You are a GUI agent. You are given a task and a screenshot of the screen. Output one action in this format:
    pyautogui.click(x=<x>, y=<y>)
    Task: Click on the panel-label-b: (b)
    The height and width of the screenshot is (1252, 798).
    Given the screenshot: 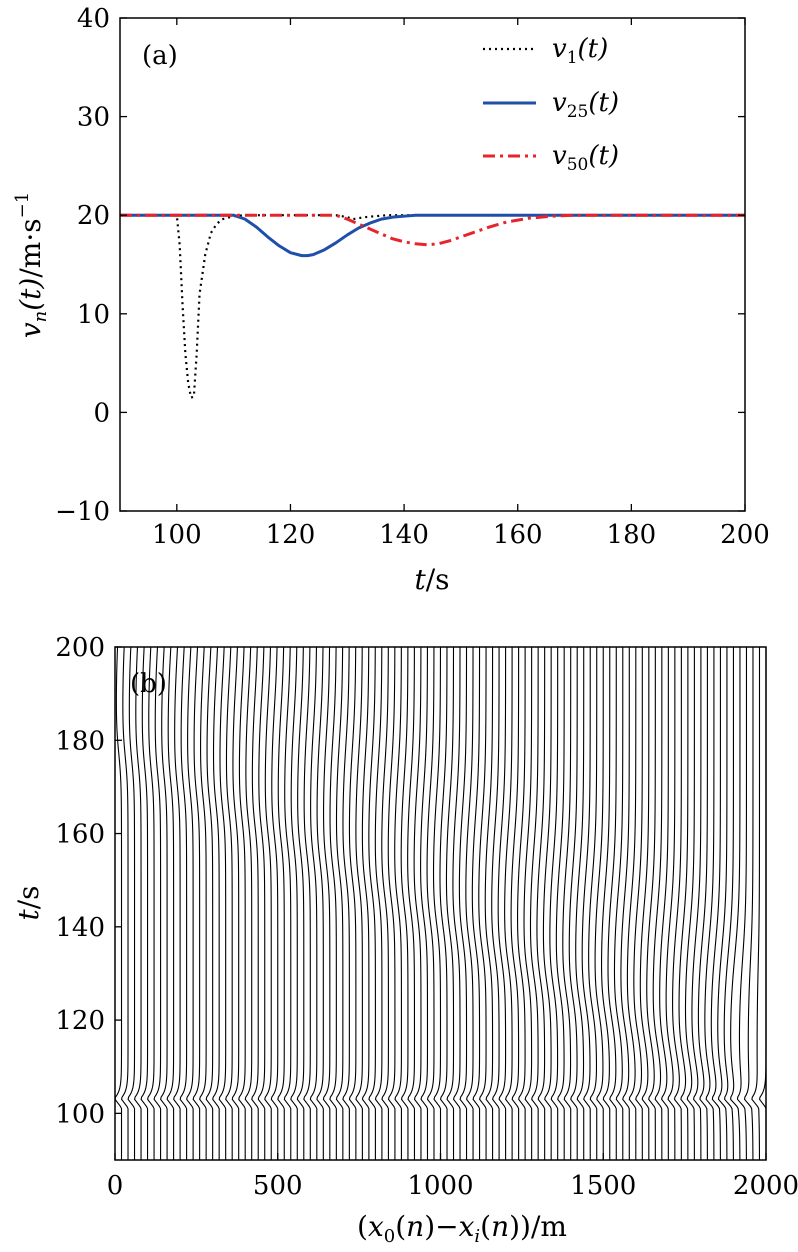 What is the action you would take?
    pyautogui.click(x=148, y=684)
    